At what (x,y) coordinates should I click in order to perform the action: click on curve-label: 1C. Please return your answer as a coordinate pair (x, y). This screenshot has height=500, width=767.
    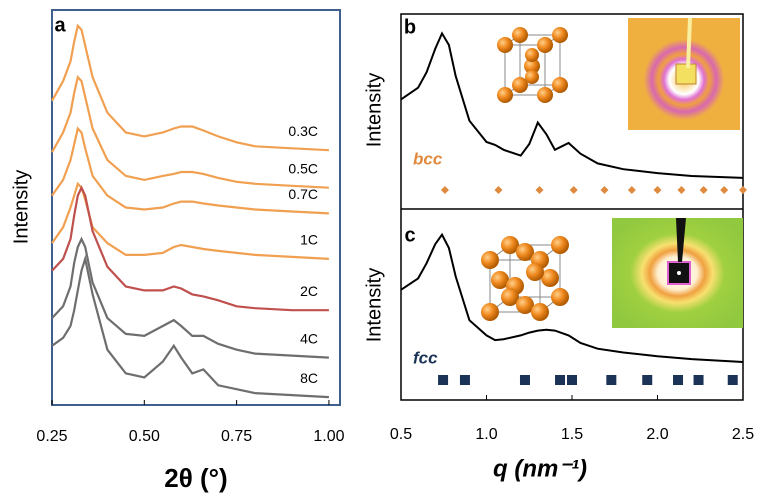
    Looking at the image, I should click on (309, 240).